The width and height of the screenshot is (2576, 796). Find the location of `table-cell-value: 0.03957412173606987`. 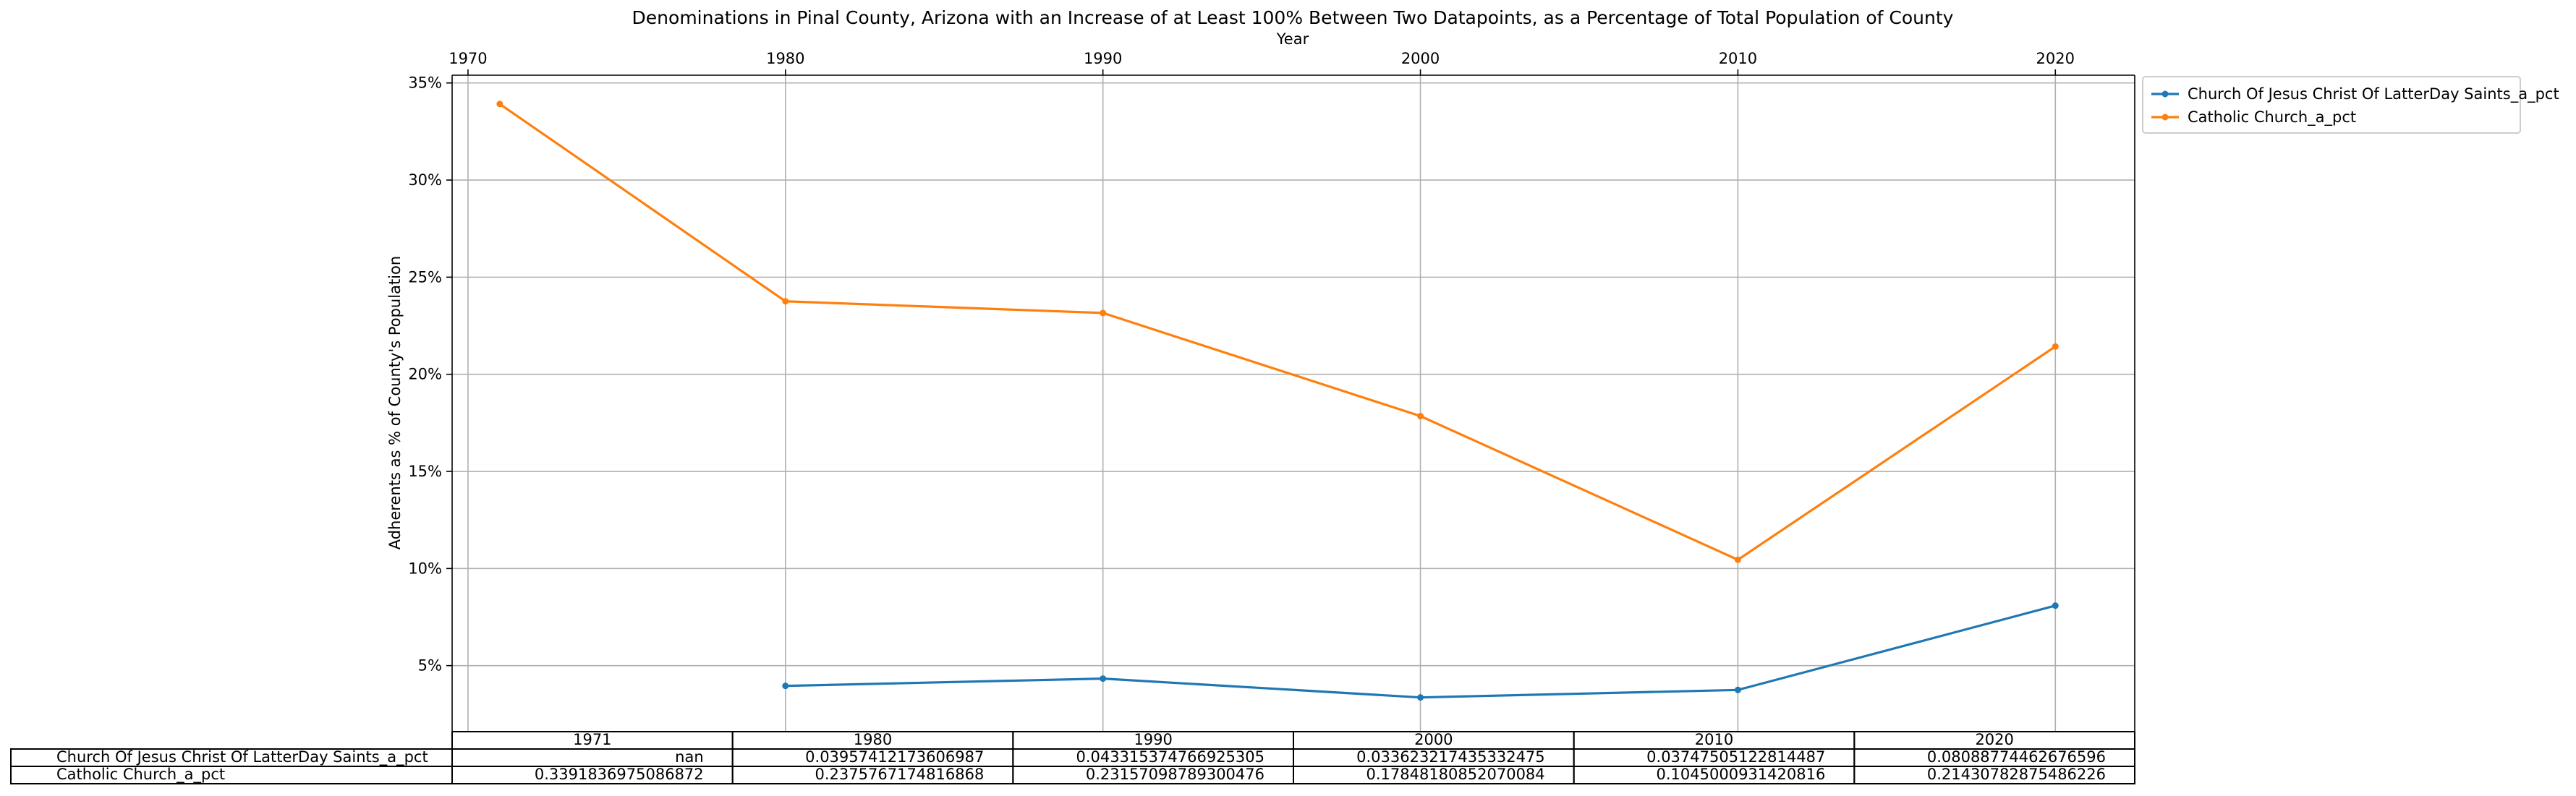

table-cell-value: 0.03957412173606987 is located at coordinates (894, 757).